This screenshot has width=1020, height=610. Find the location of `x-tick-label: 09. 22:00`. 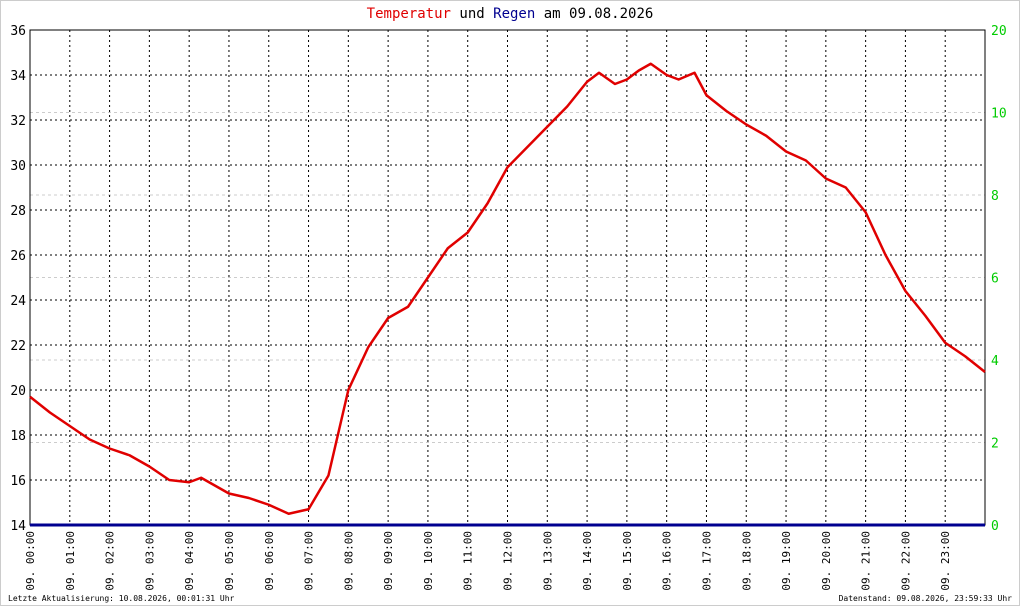

x-tick-label: 09. 22:00 is located at coordinates (905, 561).